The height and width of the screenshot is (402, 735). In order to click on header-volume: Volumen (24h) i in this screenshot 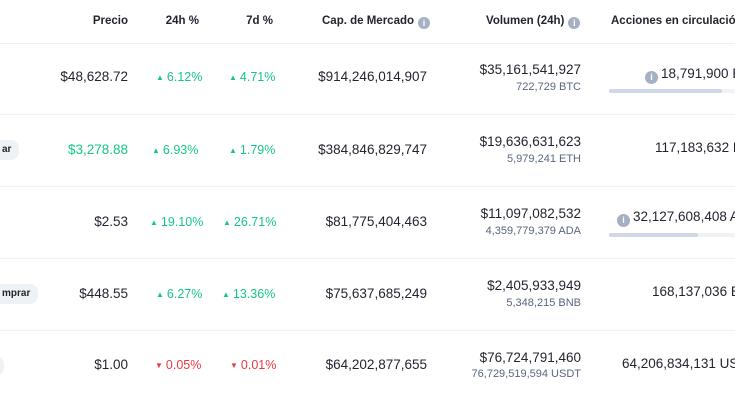, I will do `click(533, 22)`.